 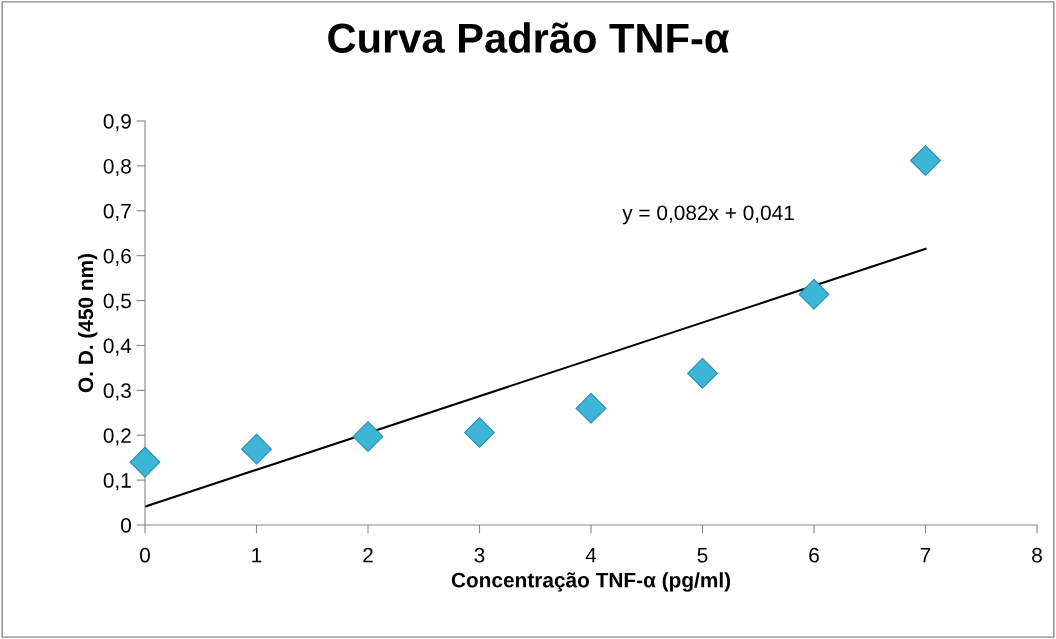 I want to click on chart-title: Curva Padrão TNF-α, so click(x=529, y=37).